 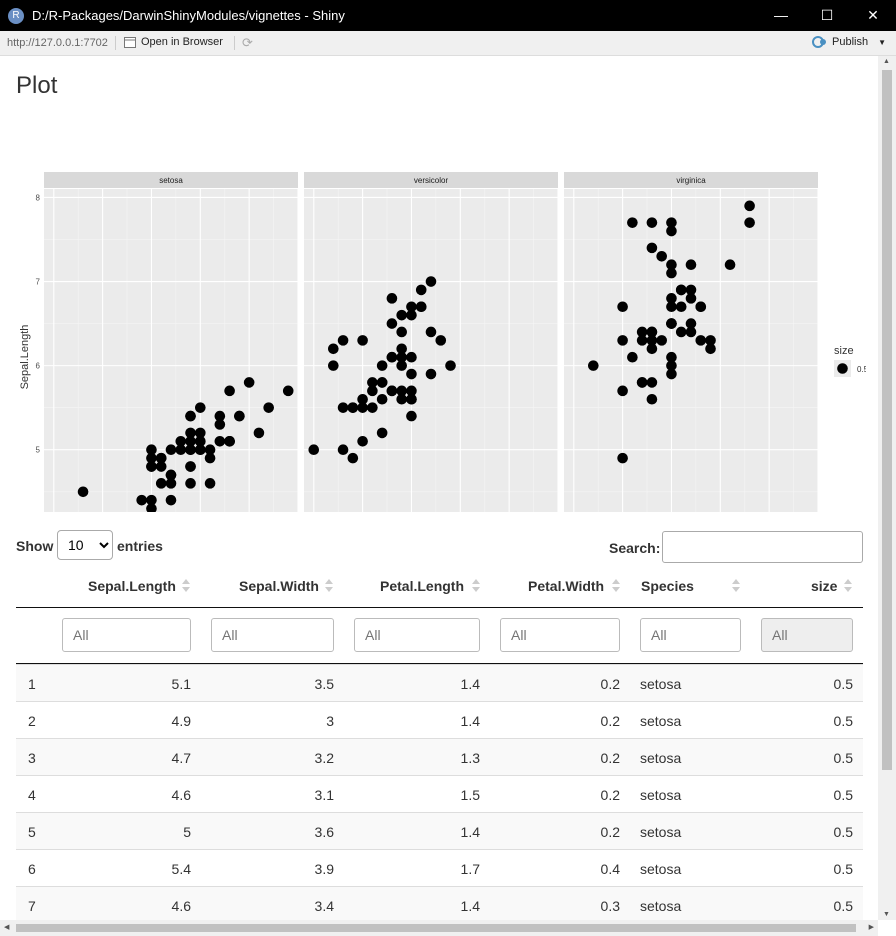 What do you see at coordinates (38, 450) in the screenshot?
I see `y-tick-label: 5` at bounding box center [38, 450].